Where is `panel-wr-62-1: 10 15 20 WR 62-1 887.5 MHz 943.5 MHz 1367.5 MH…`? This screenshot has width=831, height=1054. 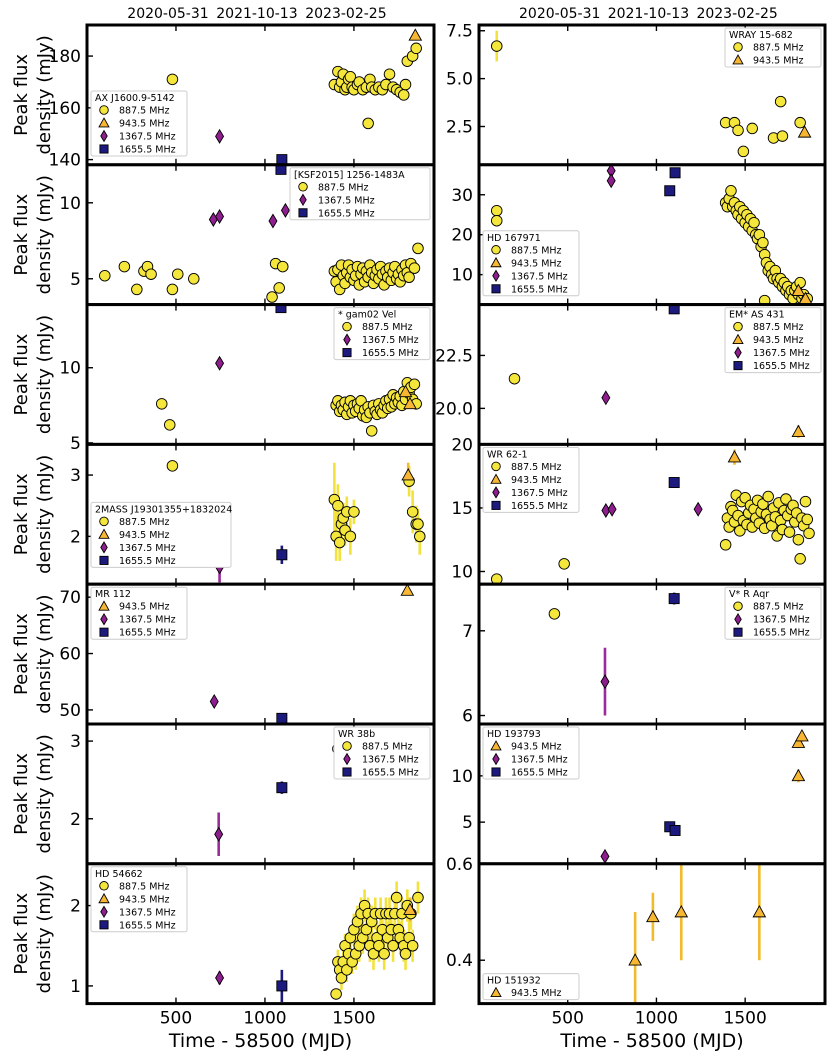
panel-wr-62-1: 10 15 20 WR 62-1 887.5 MHz 943.5 MHz 1367.5 MH… is located at coordinates (639, 510).